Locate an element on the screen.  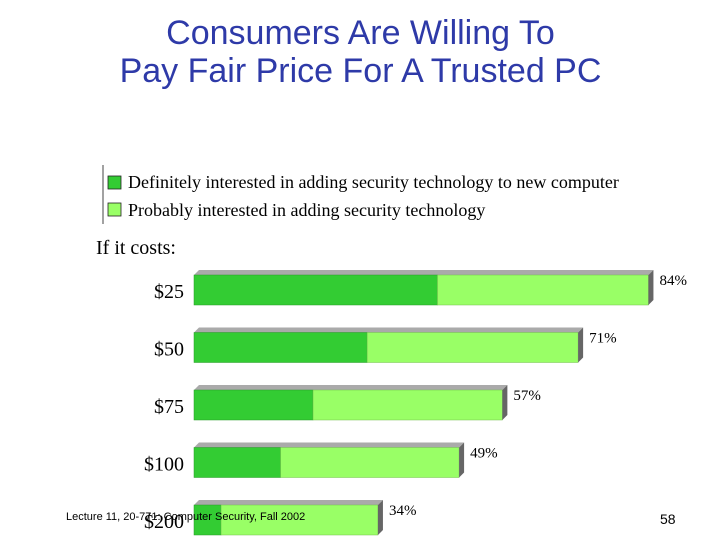
category-label: $200 is located at coordinates (164, 522).